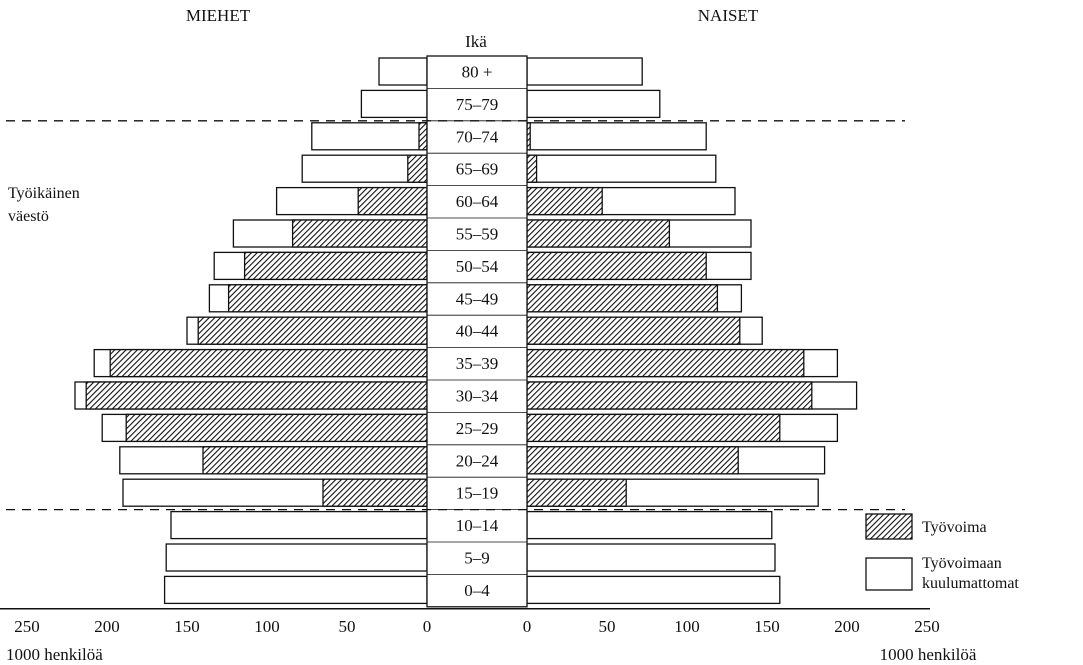  I want to click on age-label-45-49: 45–49, so click(477, 298).